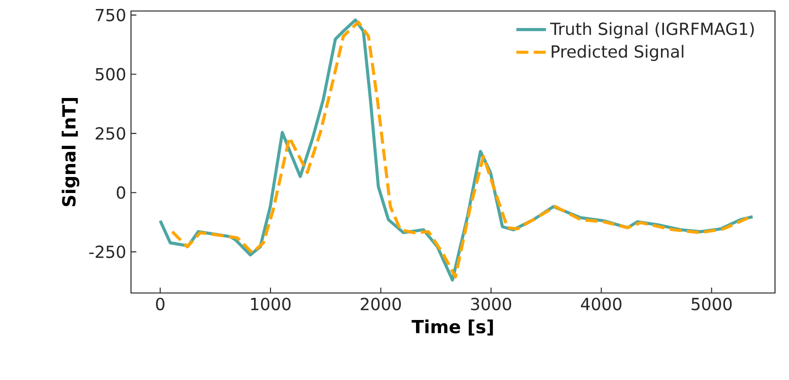 This screenshot has width=789, height=380. Describe the element at coordinates (111, 74) in the screenshot. I see `y-tick-label: 500` at that location.